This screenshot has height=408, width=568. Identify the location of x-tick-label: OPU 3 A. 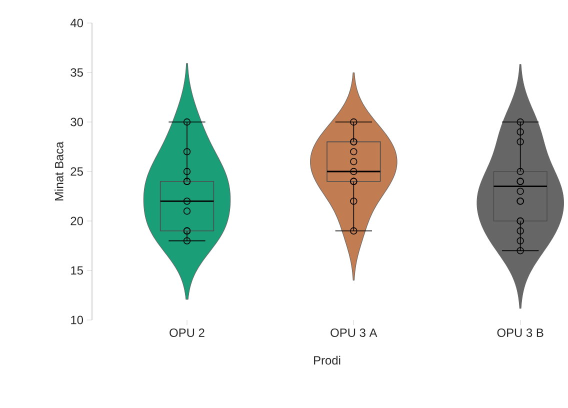
(354, 332).